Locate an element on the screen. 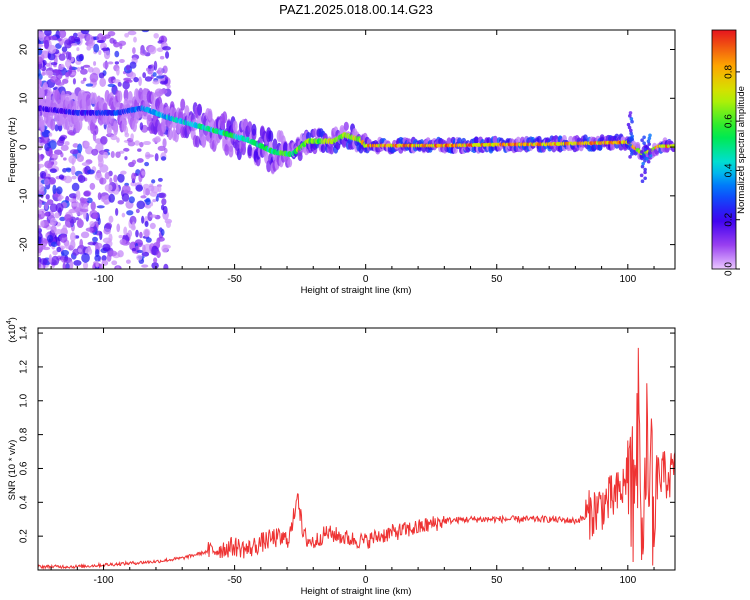 This screenshot has height=600, width=750. snr-y-scale-exp: 4 is located at coordinates (9, 322).